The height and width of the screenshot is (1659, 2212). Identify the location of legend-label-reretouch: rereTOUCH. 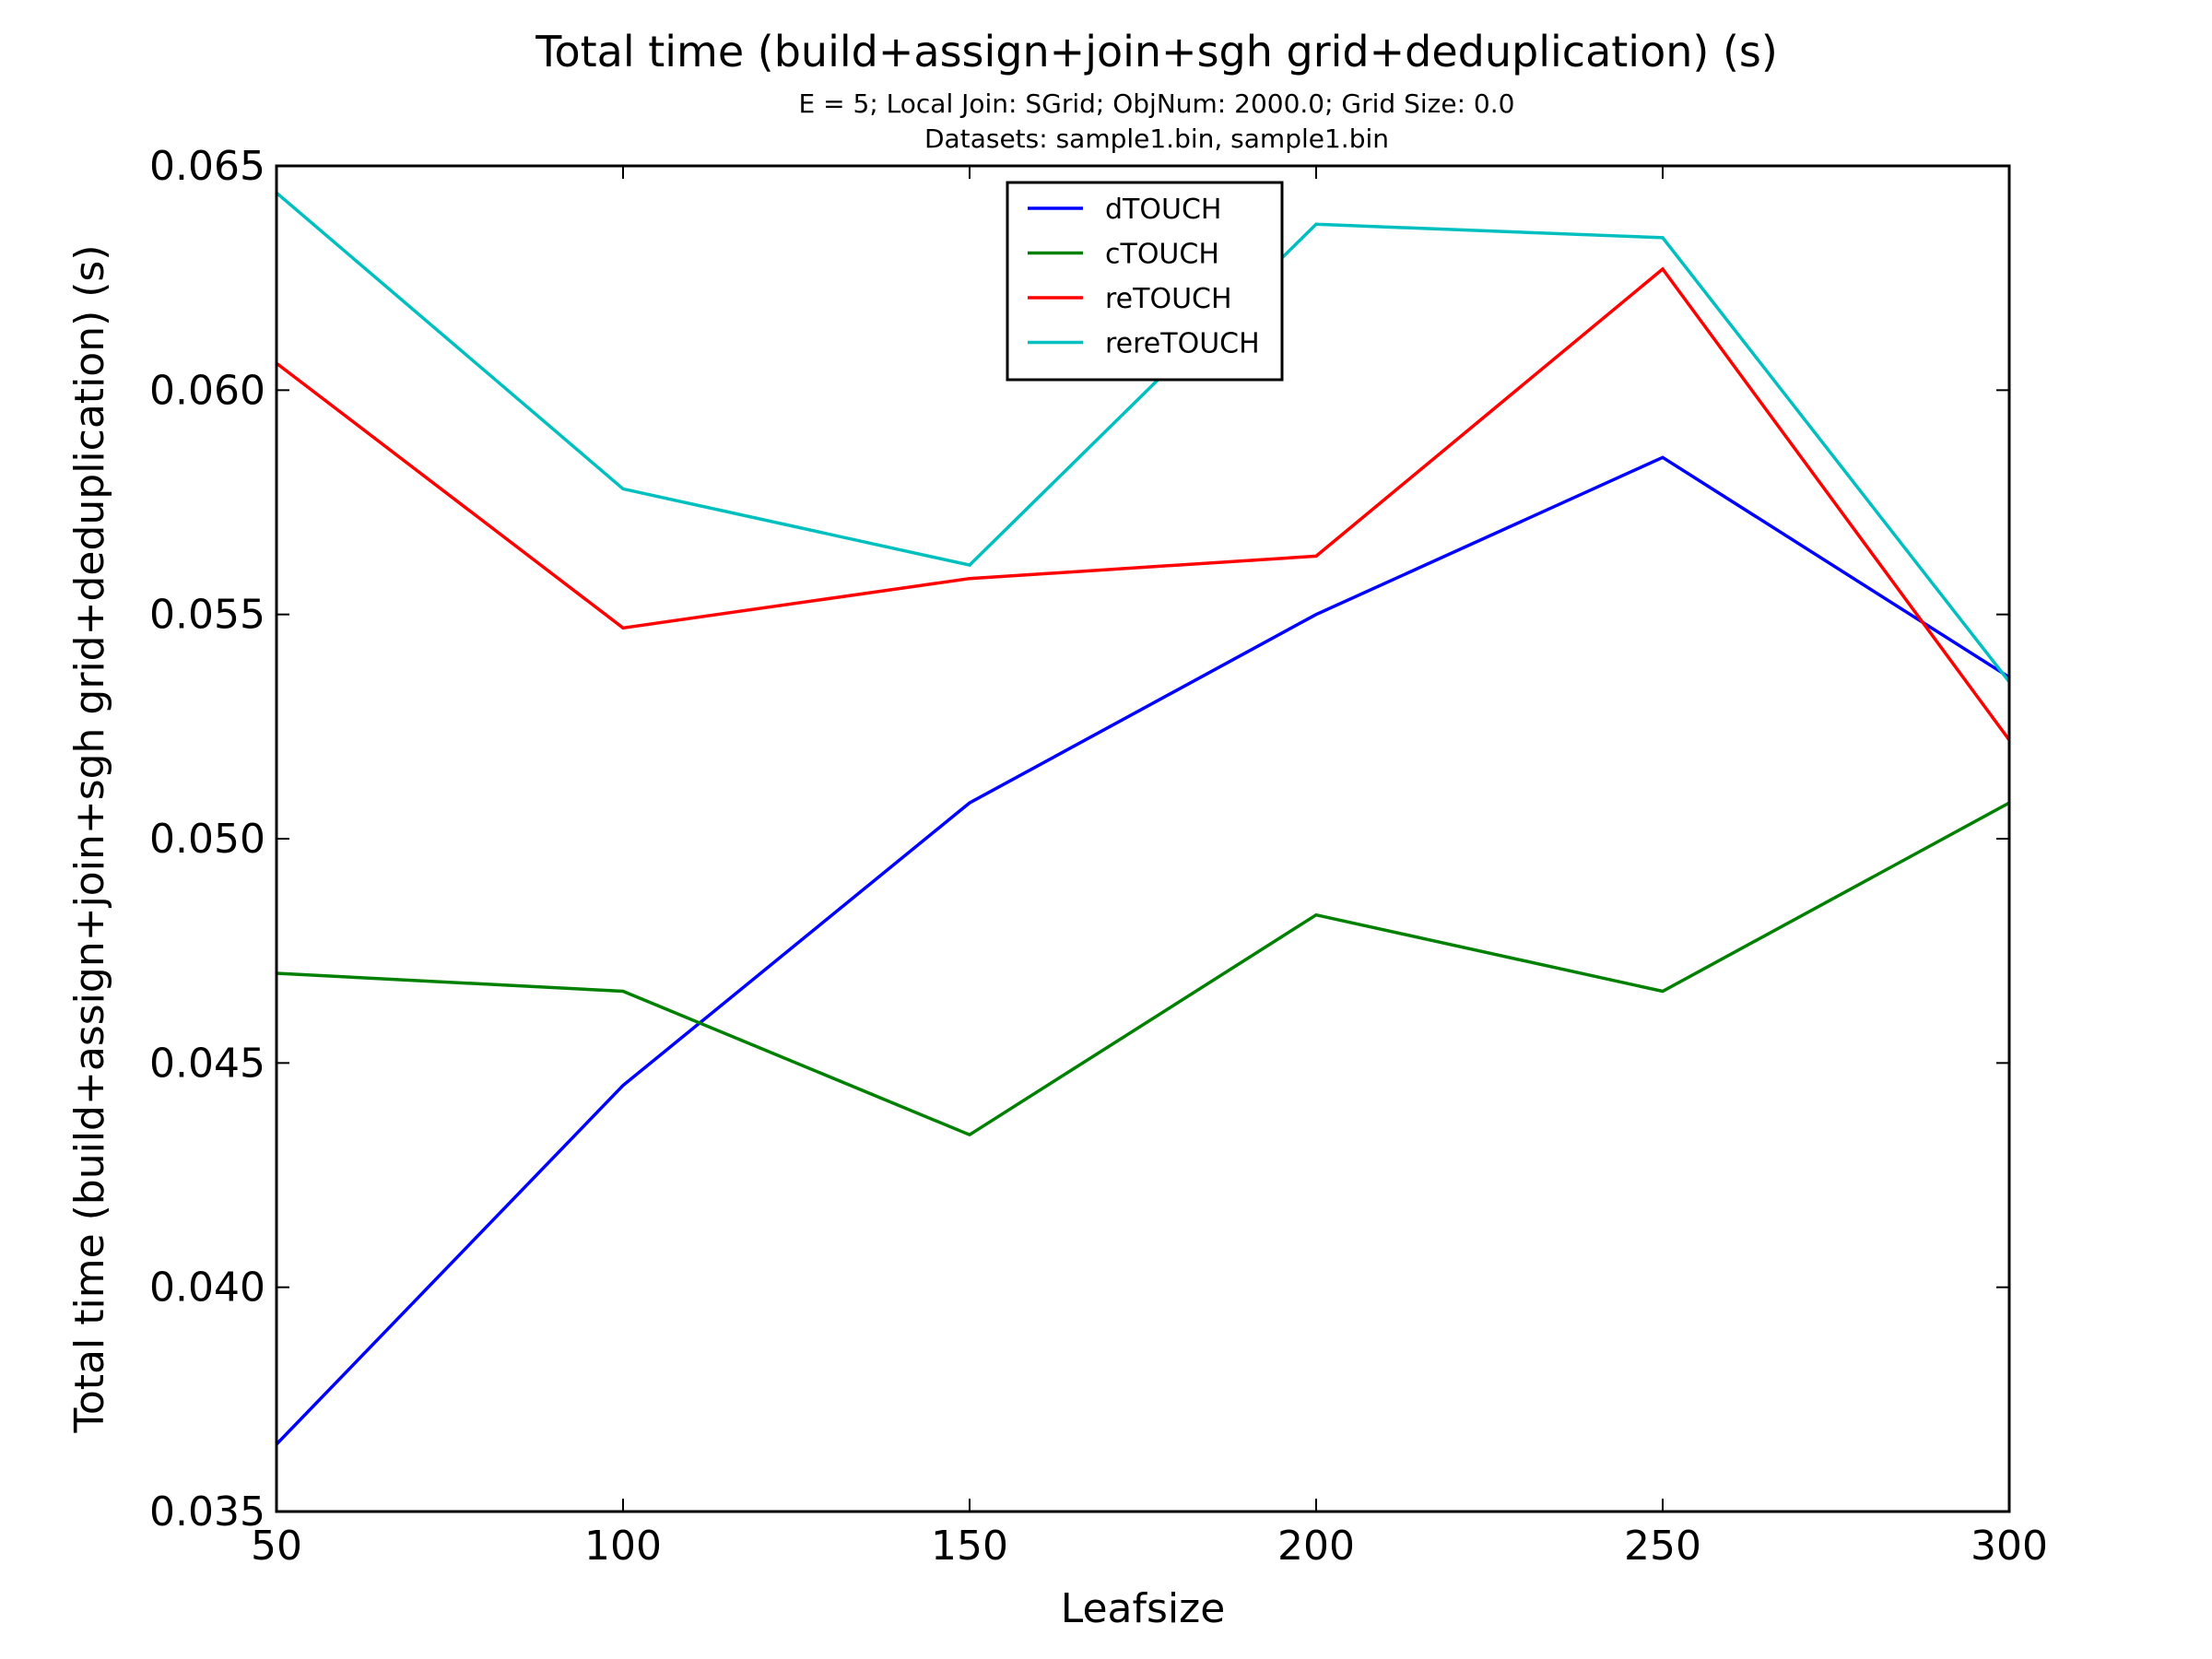
(1182, 344).